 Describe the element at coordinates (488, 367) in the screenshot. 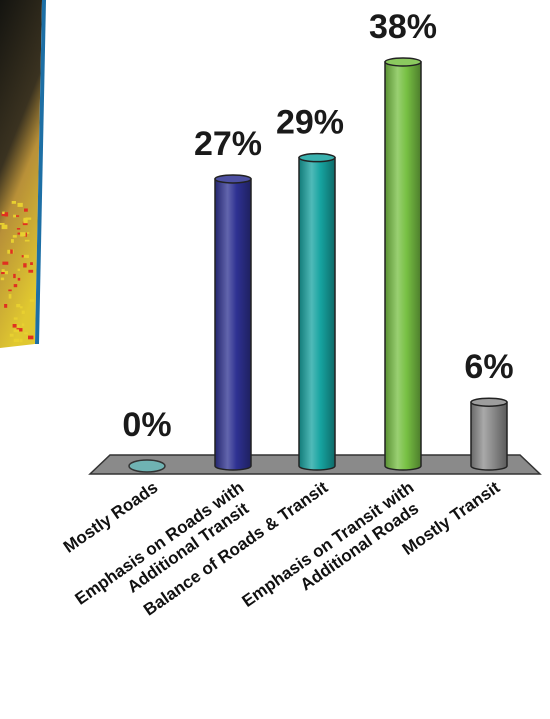

I see `value-label: 6%` at that location.